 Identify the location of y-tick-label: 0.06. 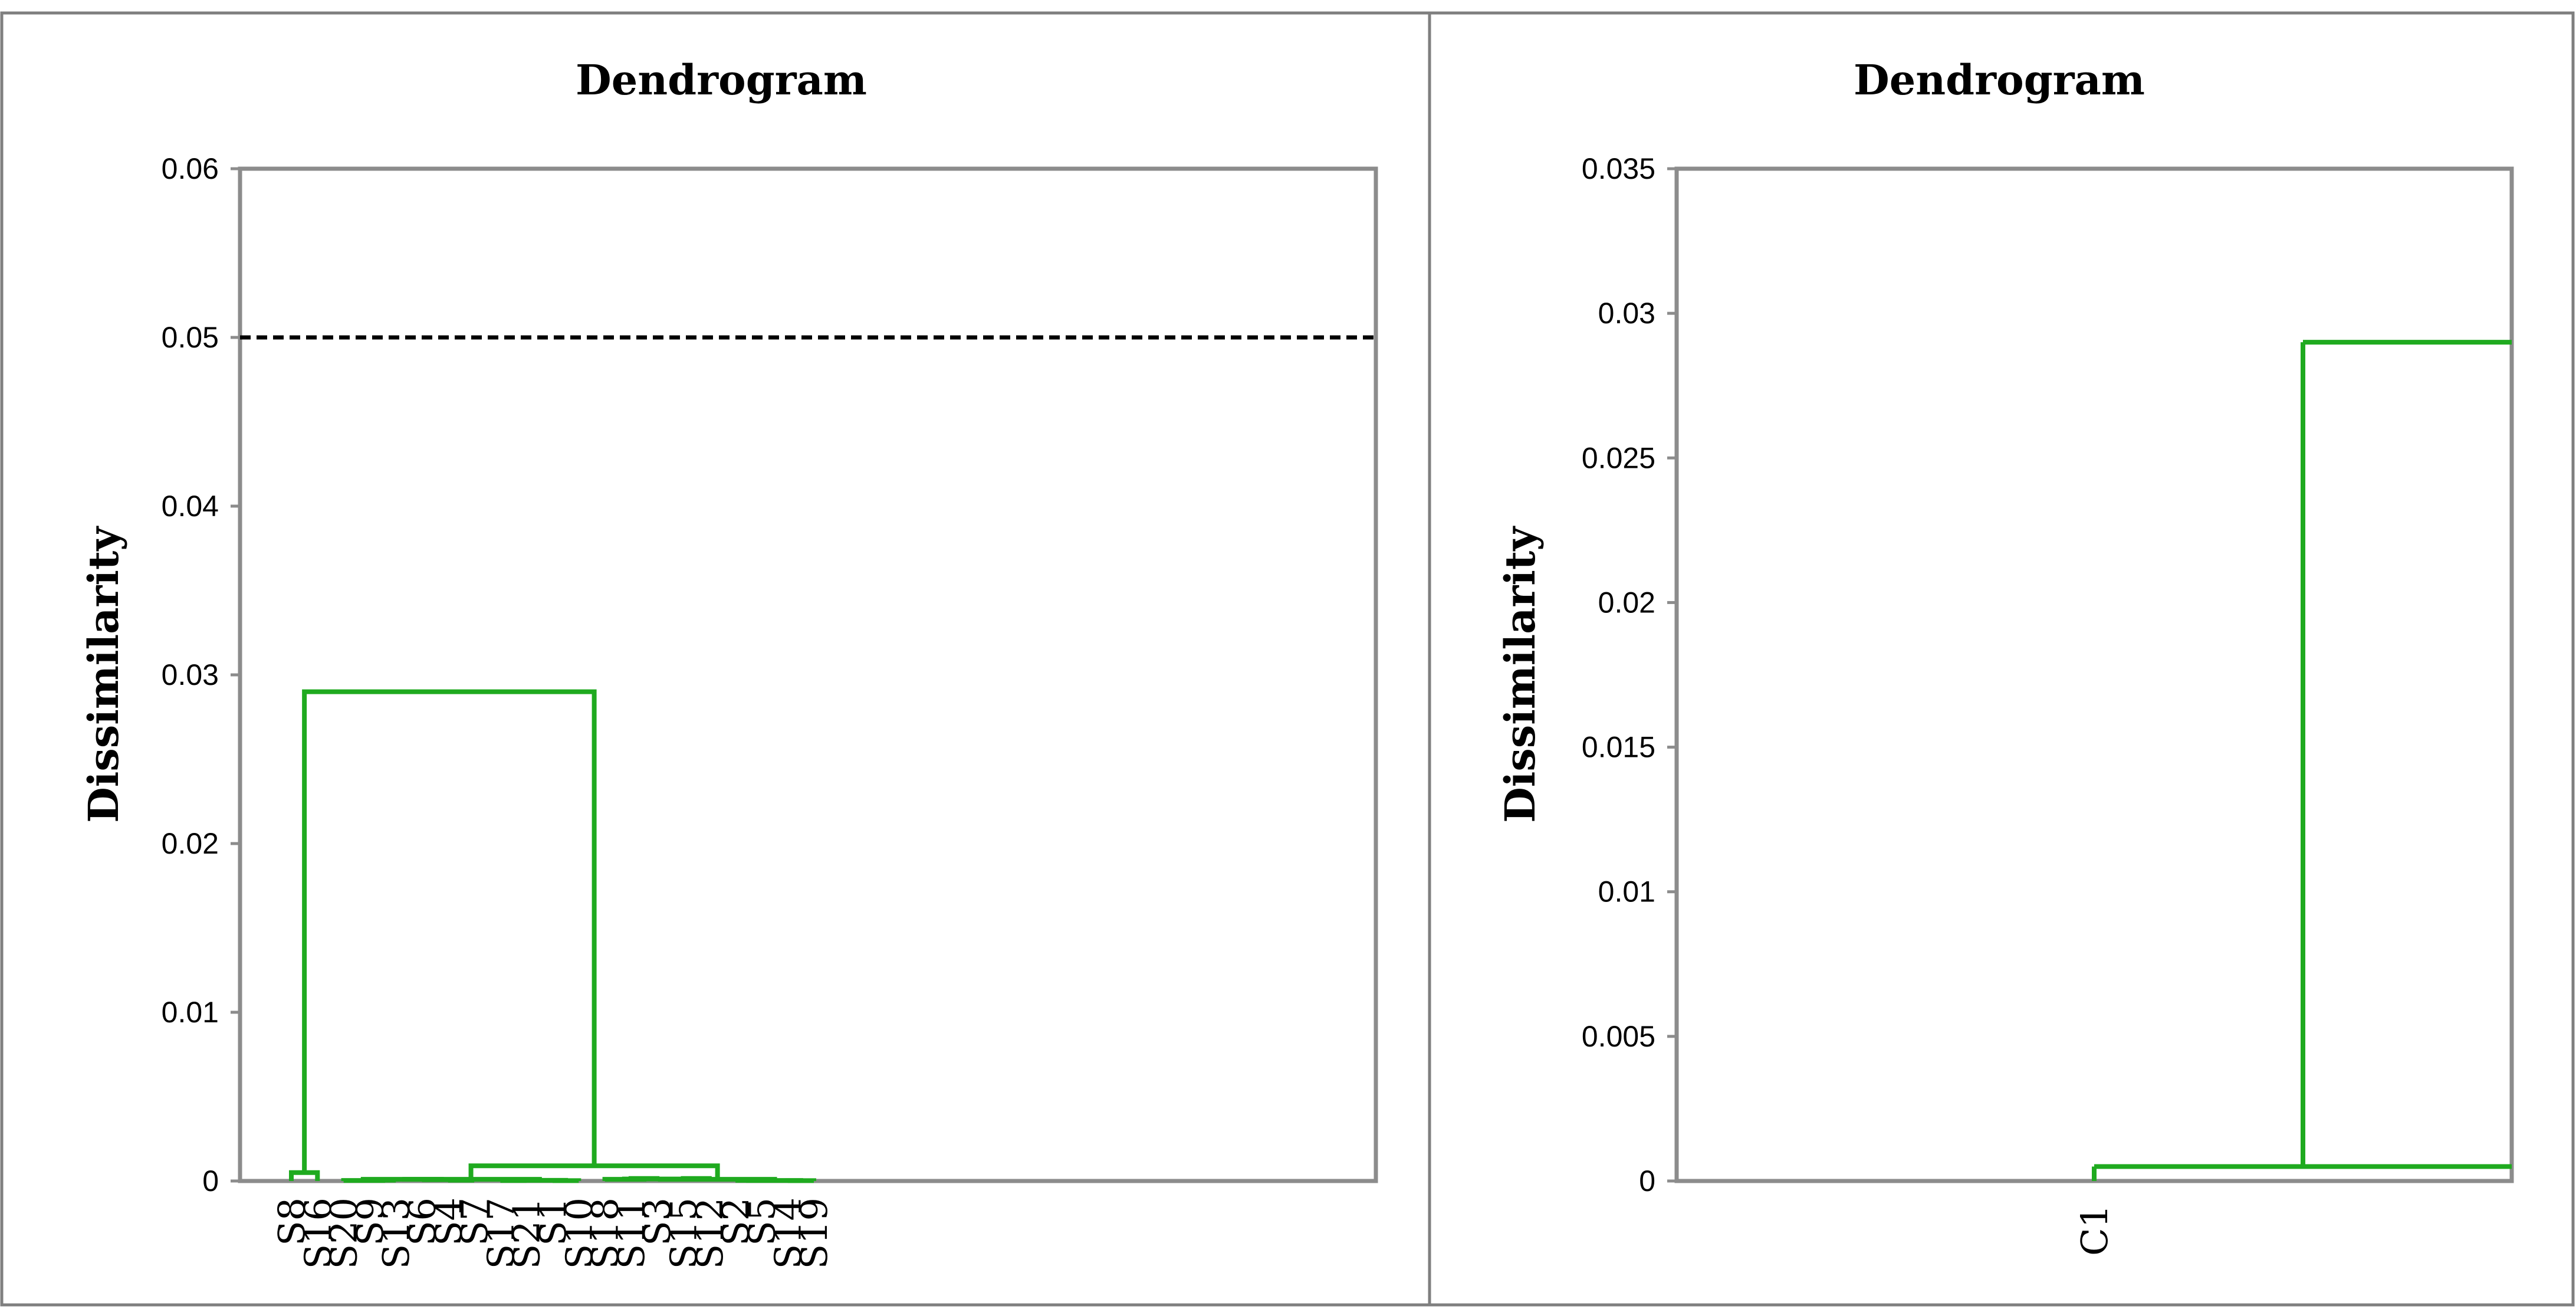
(190, 168).